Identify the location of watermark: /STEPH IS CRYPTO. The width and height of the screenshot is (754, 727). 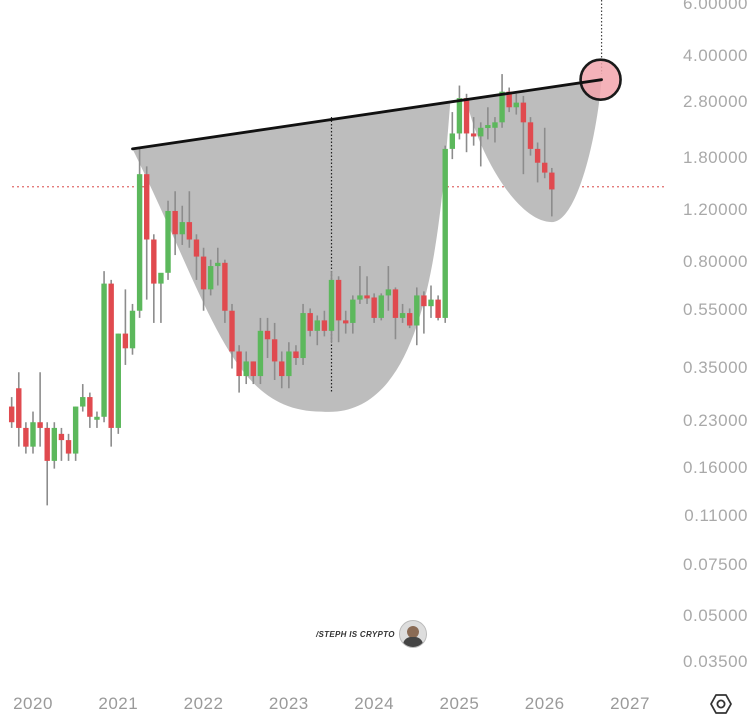
(371, 634).